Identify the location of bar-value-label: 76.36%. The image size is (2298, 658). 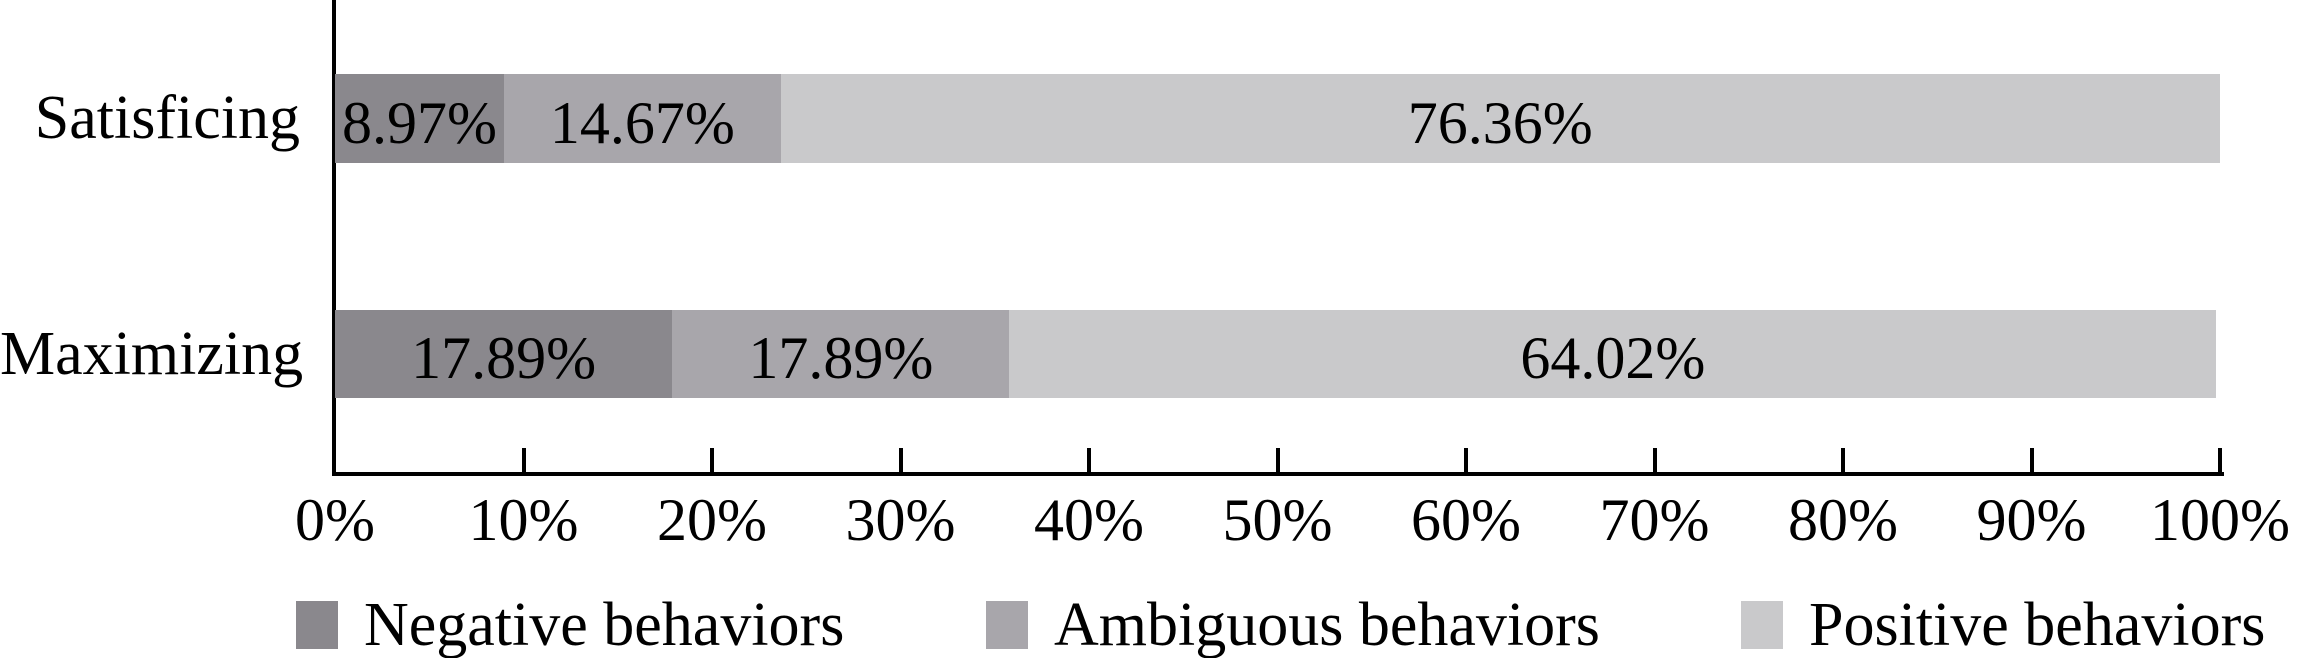
(1500, 122).